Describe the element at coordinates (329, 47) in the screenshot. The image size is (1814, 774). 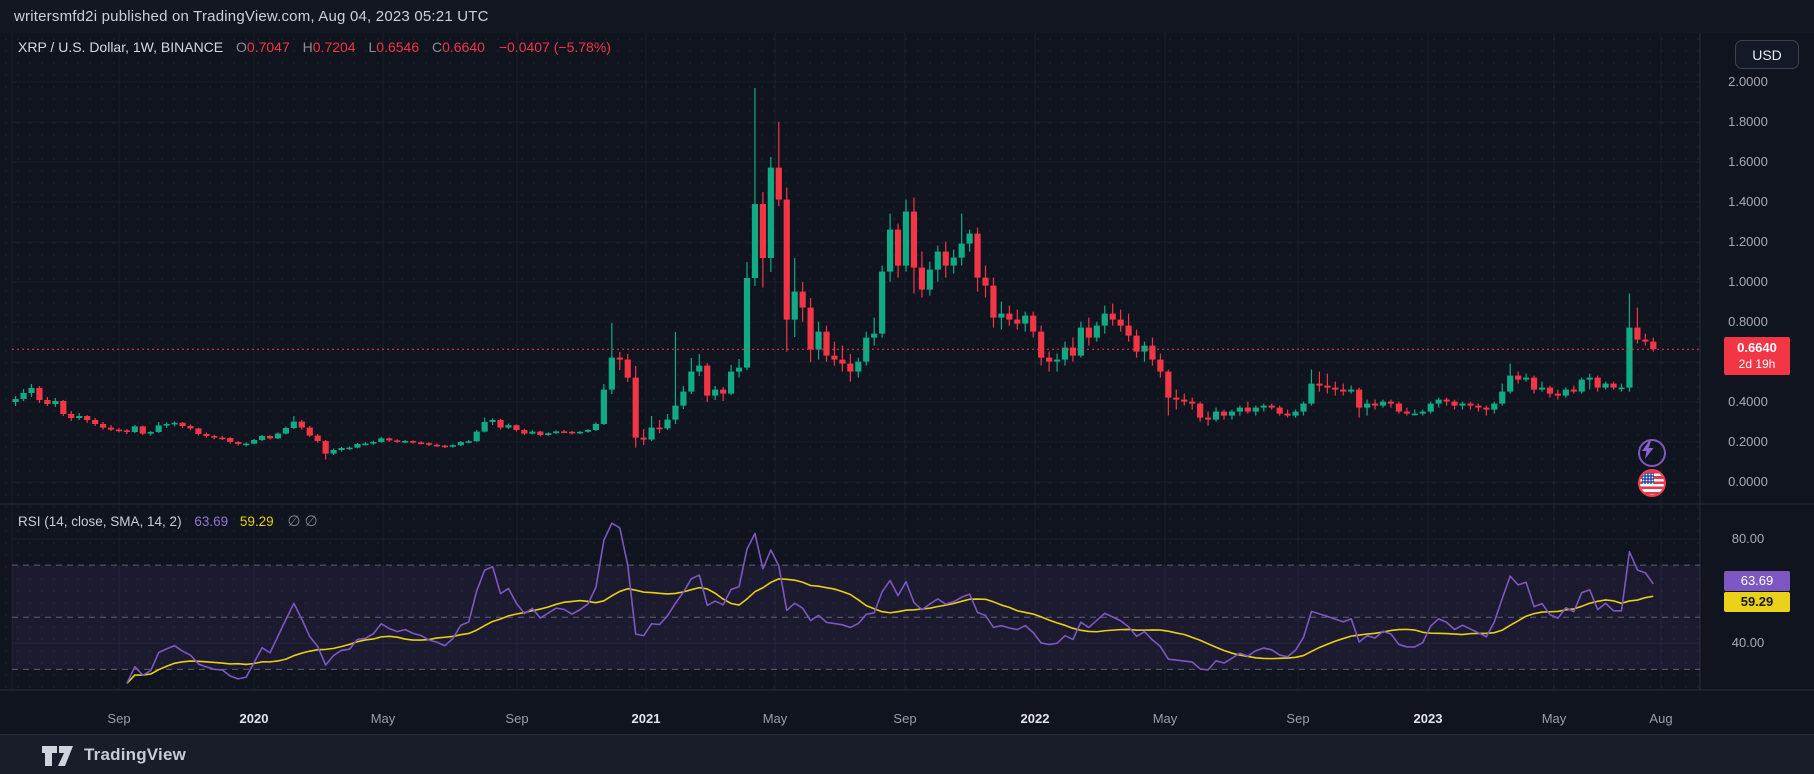
I see `ohlc-high: H0.7204` at that location.